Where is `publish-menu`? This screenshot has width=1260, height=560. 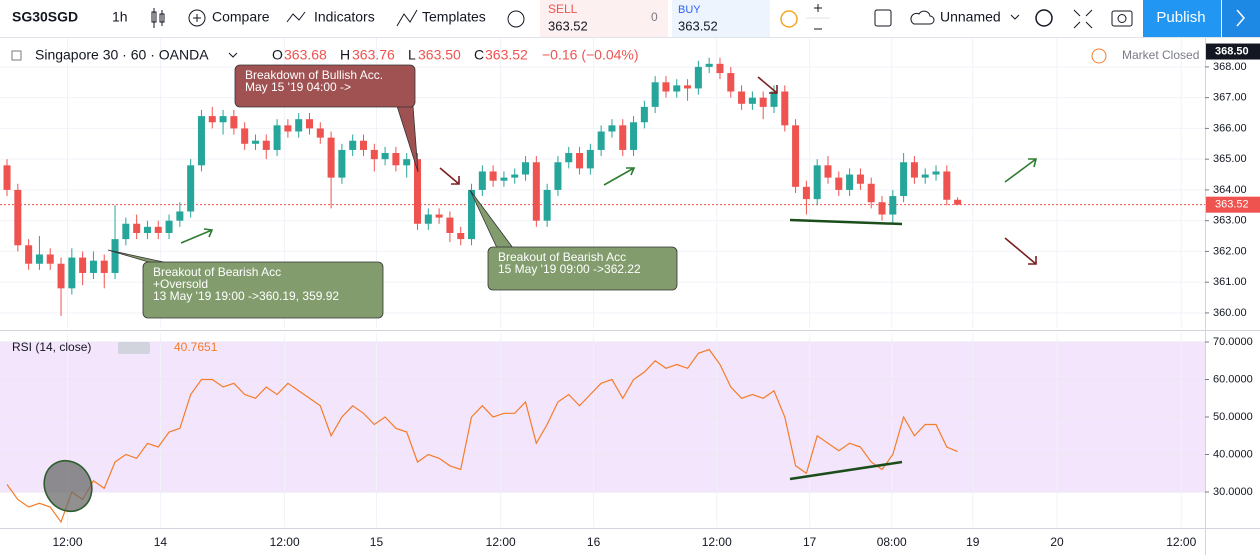
publish-menu is located at coordinates (1241, 18).